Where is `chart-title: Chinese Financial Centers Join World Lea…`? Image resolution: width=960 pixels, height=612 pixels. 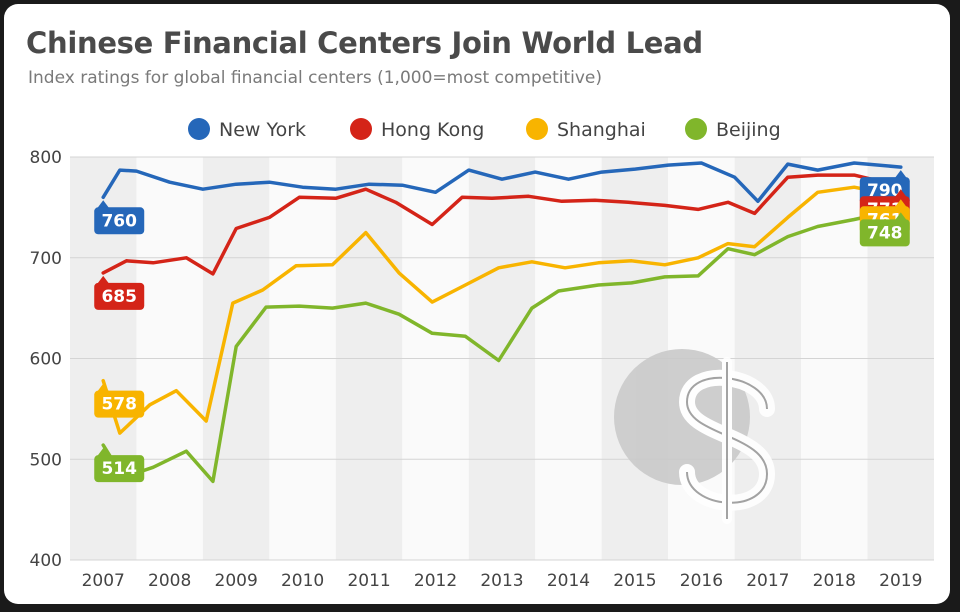
chart-title: Chinese Financial Centers Join World Lea… is located at coordinates (364, 43).